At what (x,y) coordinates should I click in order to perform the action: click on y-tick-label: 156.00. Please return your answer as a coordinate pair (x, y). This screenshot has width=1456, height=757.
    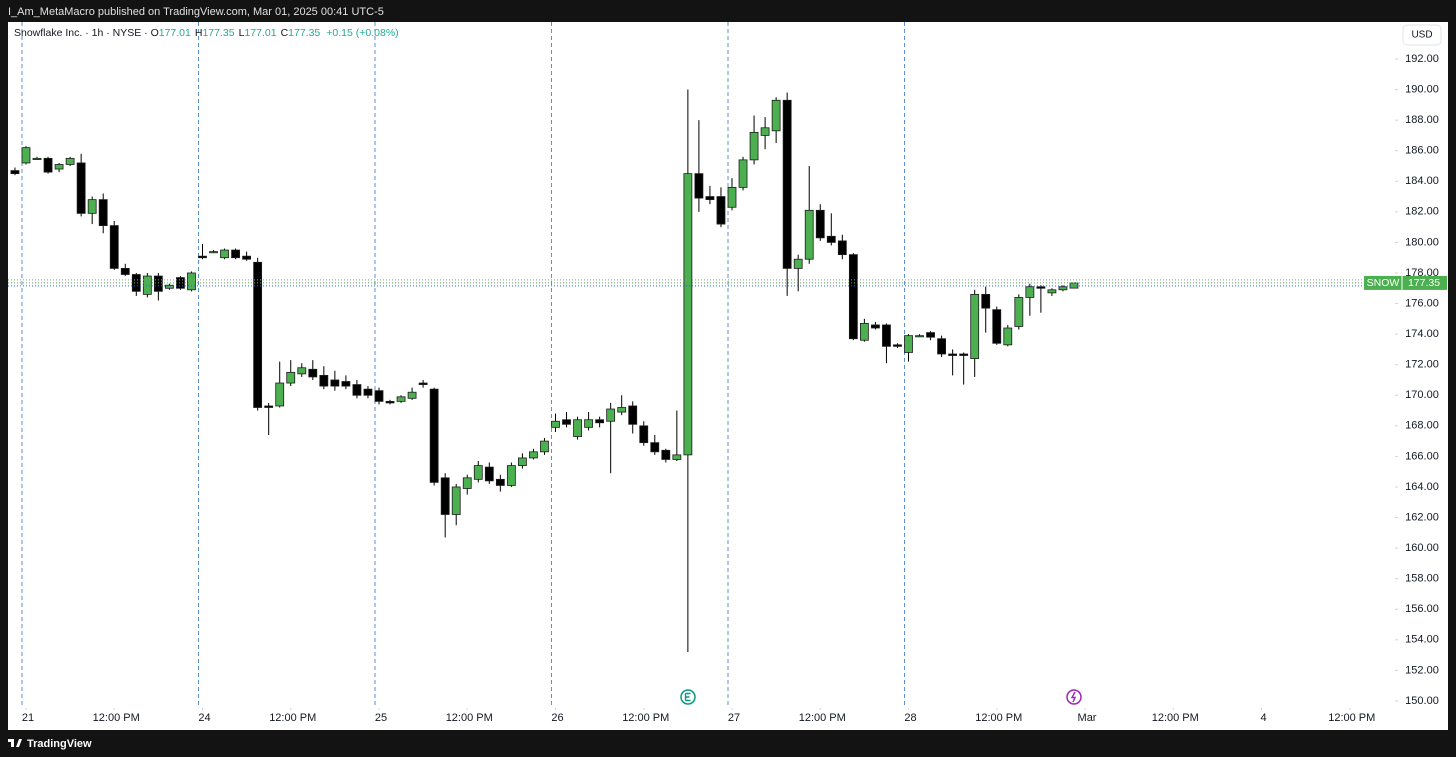
    Looking at the image, I should click on (1422, 609).